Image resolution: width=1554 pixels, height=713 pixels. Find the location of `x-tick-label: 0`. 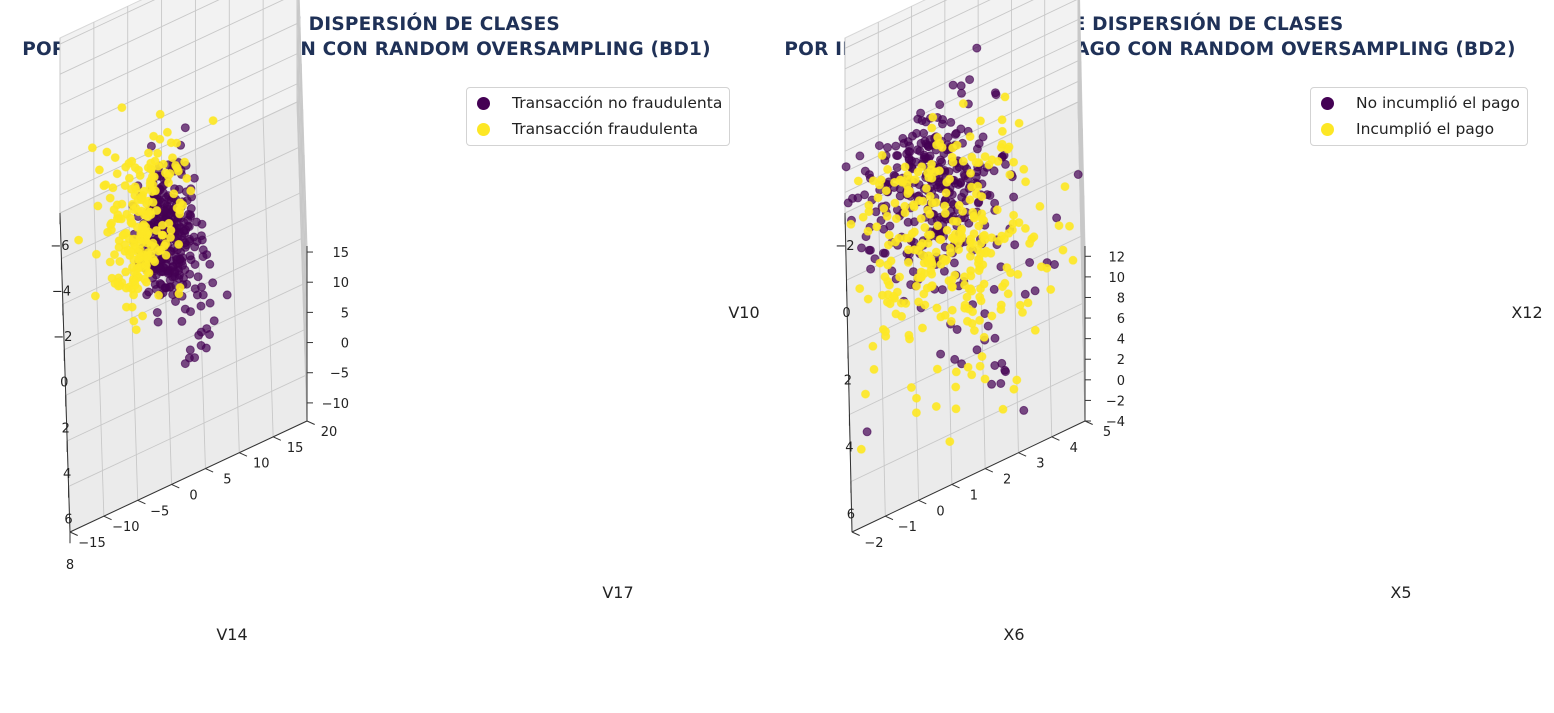

x-tick-label: 0 is located at coordinates (846, 313).